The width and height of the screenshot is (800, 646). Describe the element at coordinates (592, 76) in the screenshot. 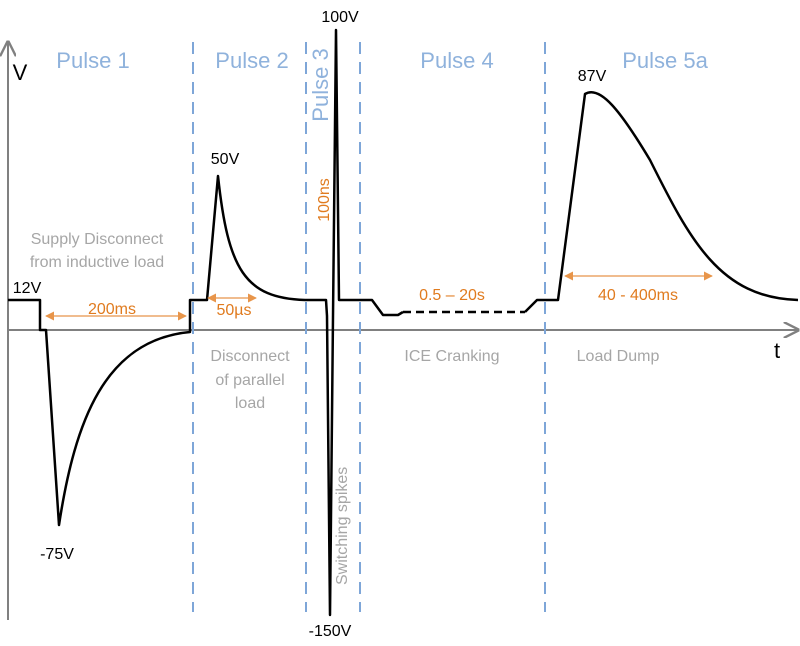

I see `peak-label: 87V` at that location.